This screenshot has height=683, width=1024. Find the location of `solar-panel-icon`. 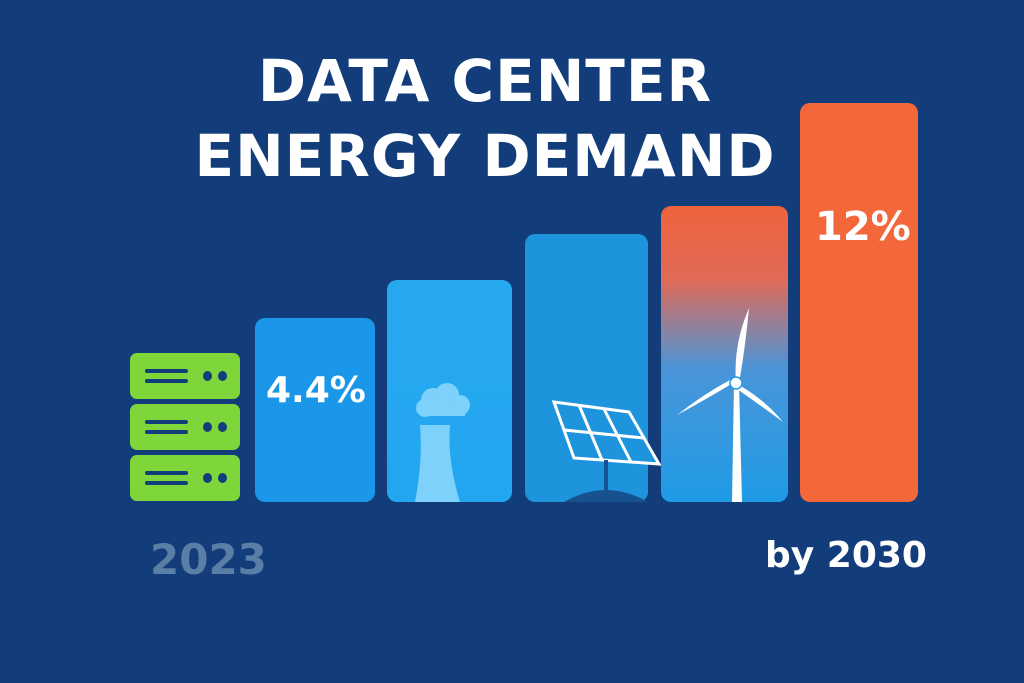

solar-panel-icon is located at coordinates (607, 451).